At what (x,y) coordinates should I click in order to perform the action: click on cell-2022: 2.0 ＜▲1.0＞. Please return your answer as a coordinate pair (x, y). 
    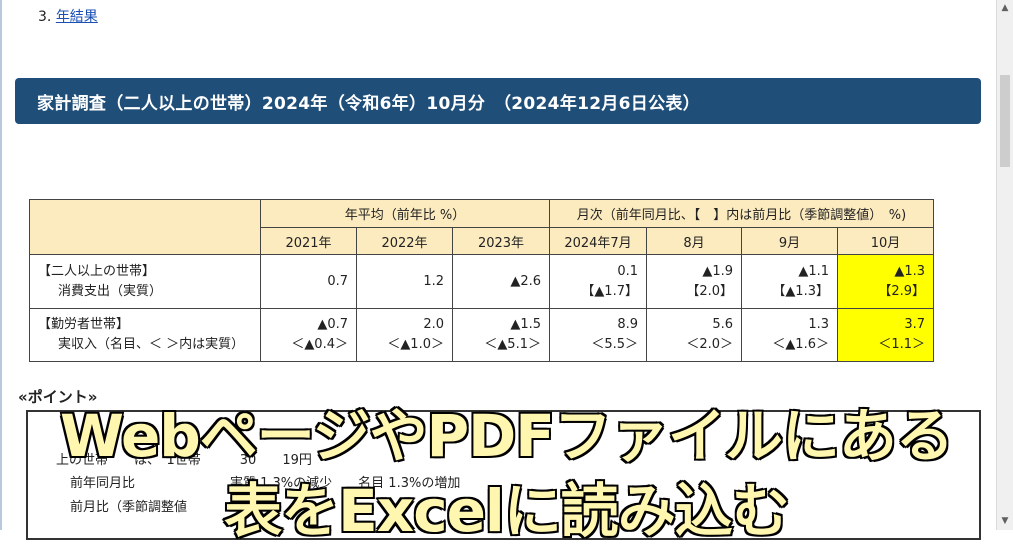
    Looking at the image, I should click on (404, 335).